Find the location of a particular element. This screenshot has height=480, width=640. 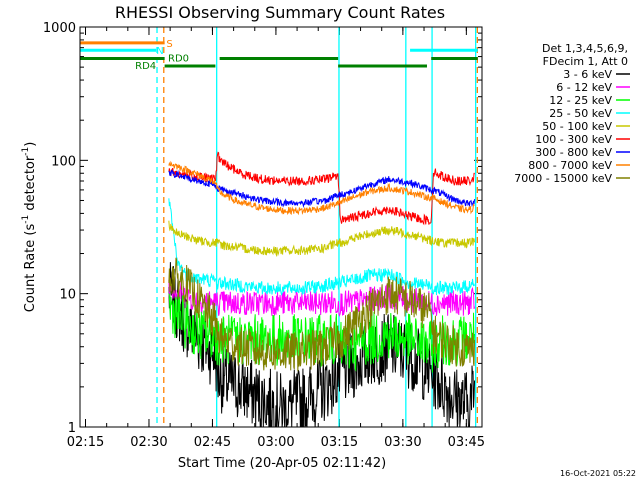

legend-header-1: Det 1,3,4,5,6,9, is located at coordinates (585, 48).